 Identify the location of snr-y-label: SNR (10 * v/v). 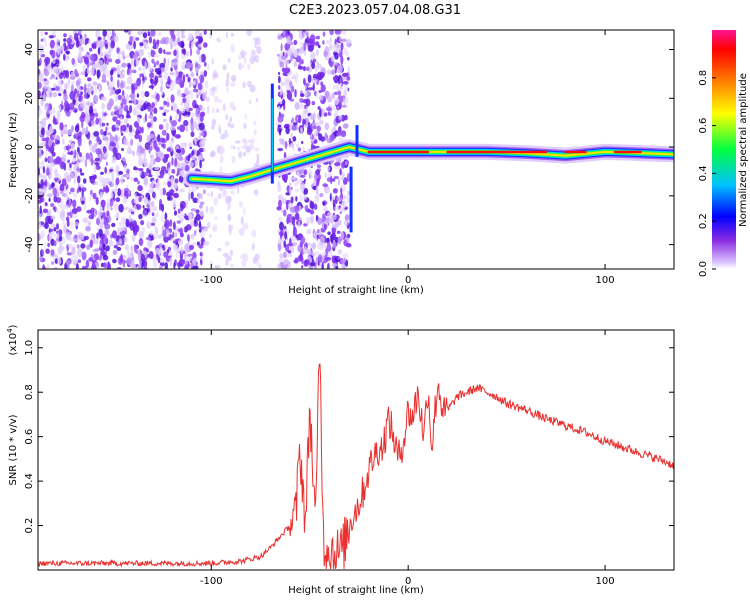
(13, 449).